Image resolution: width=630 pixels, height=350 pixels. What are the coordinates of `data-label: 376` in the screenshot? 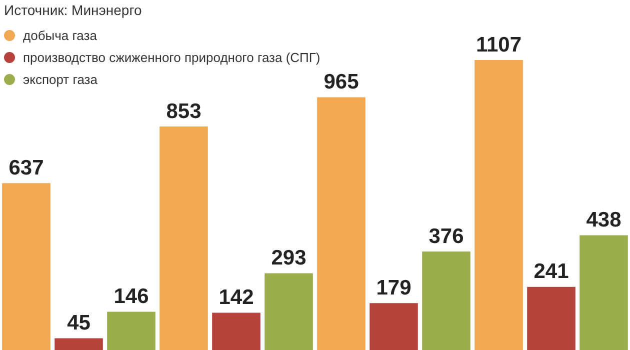 It's located at (446, 236).